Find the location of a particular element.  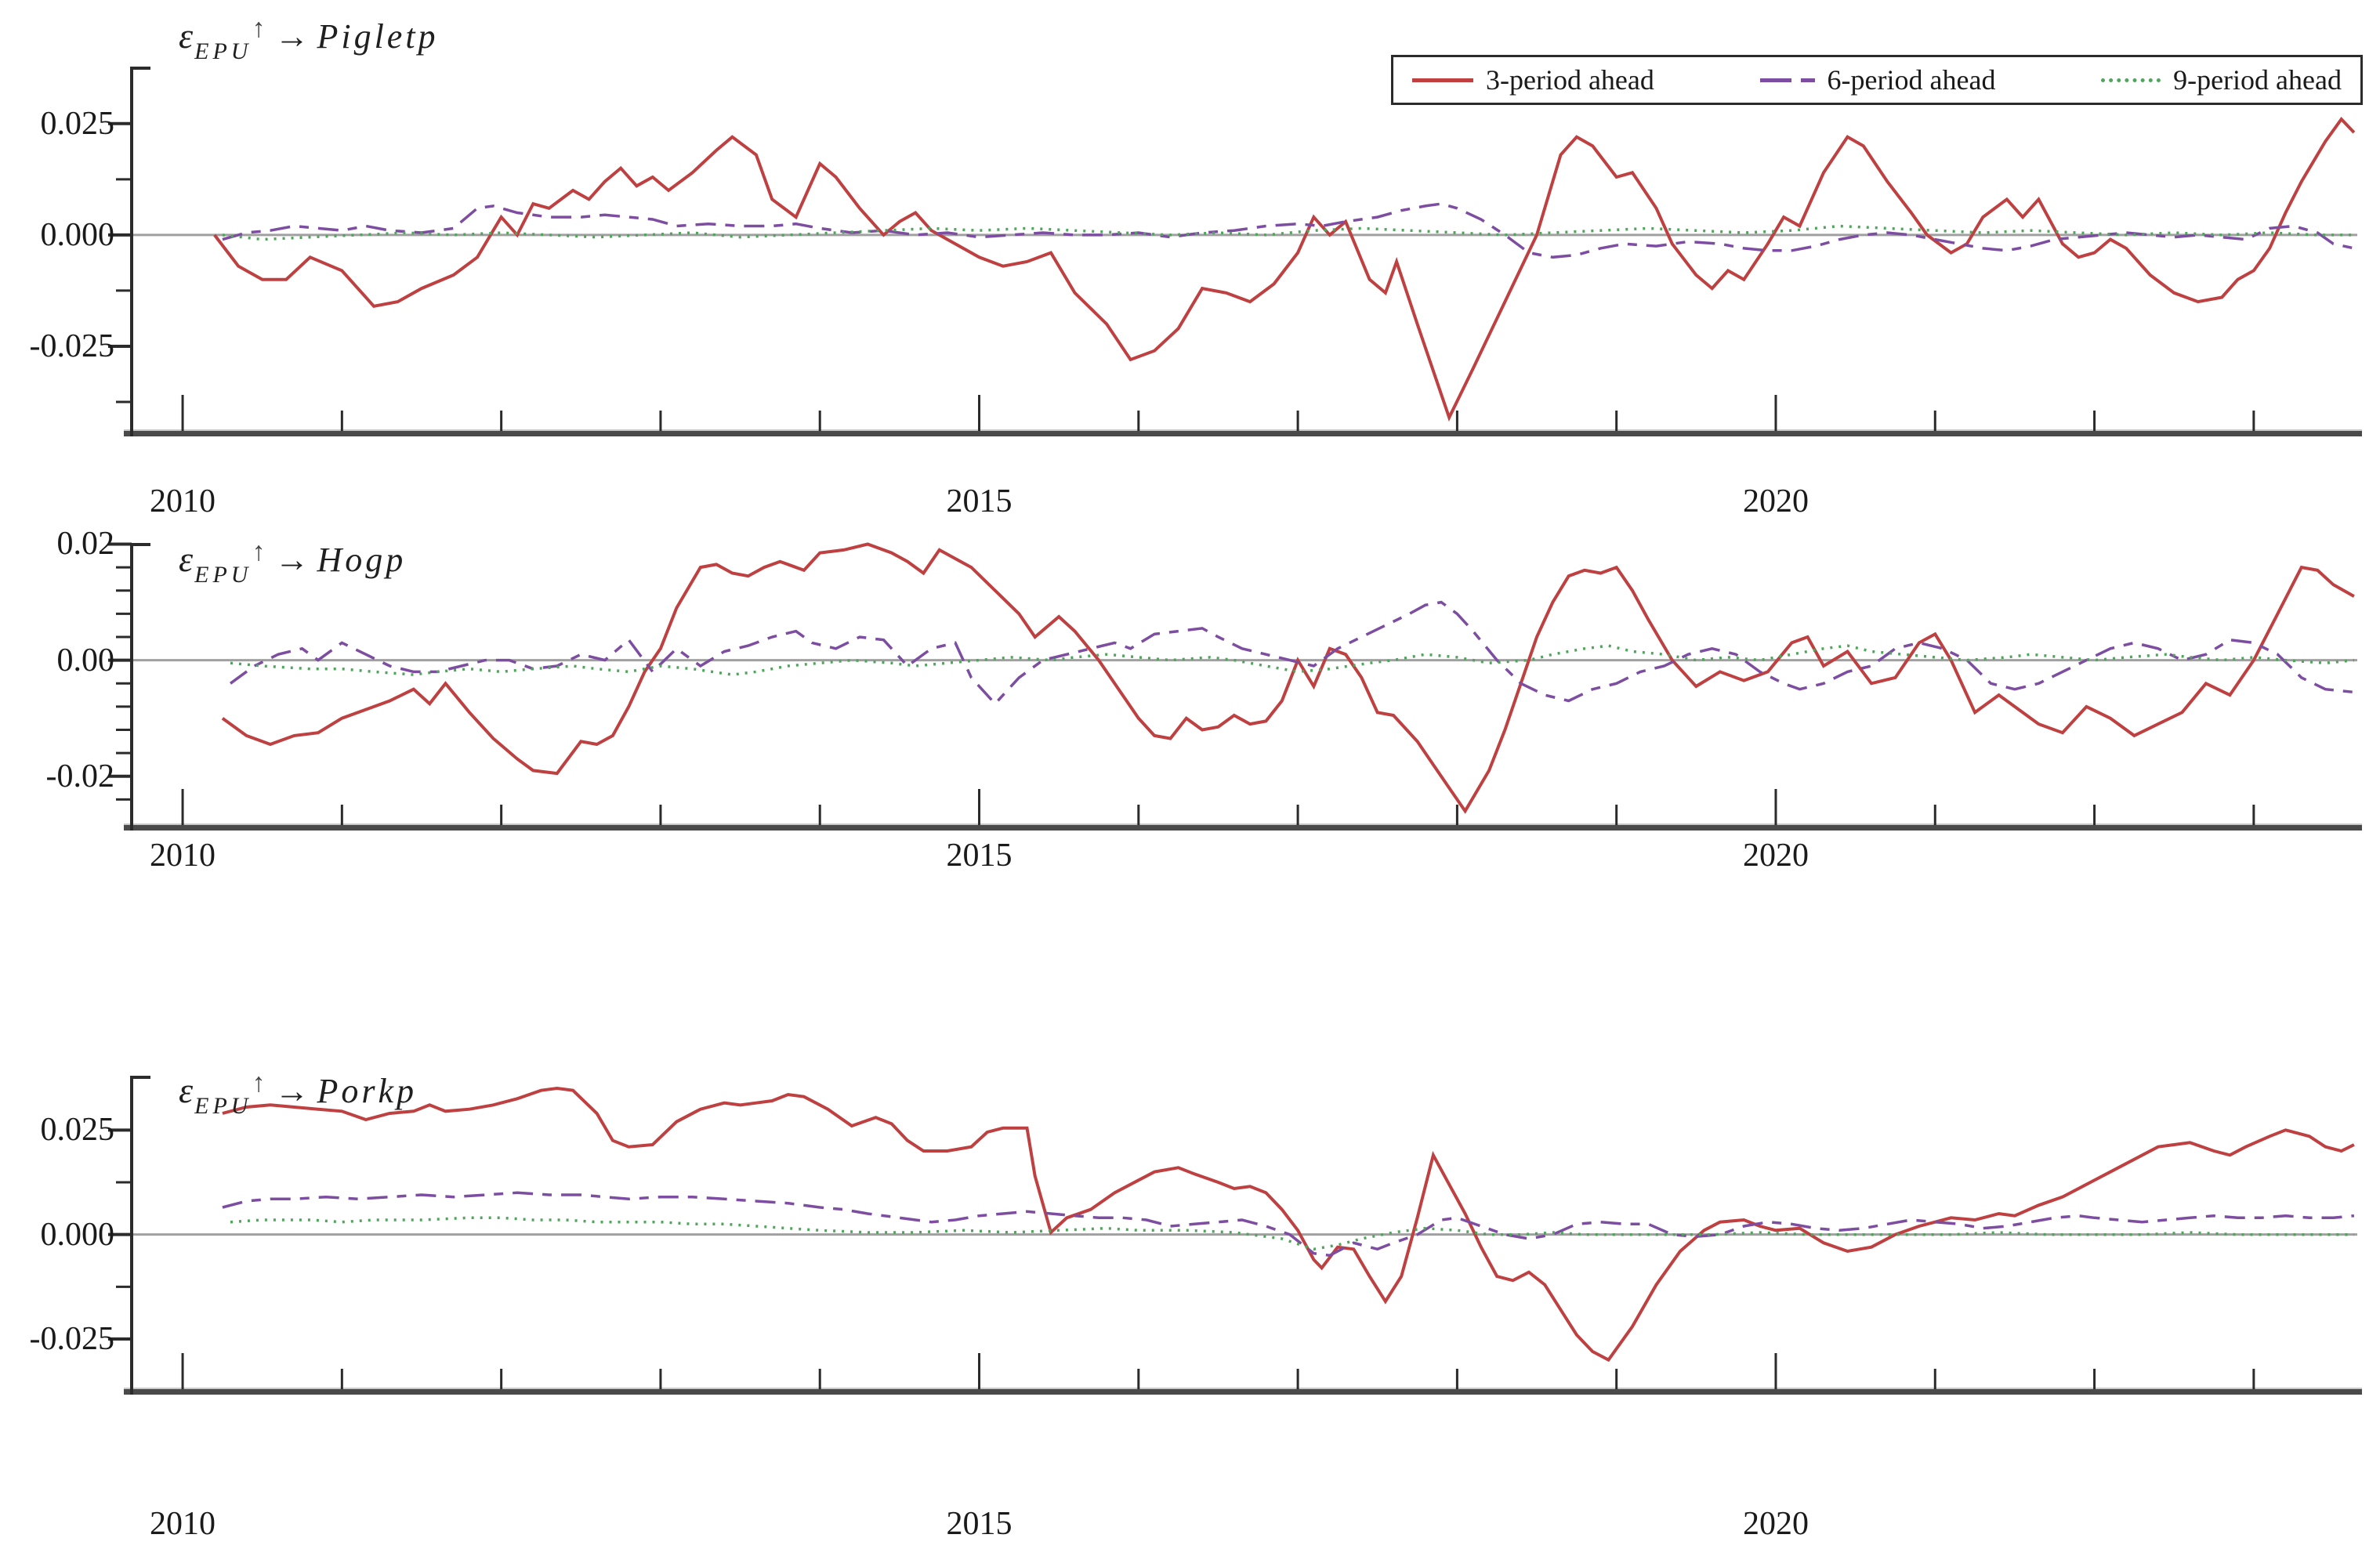

panel-title-pigletp: εEPU↑ → Pigletp is located at coordinates (309, 39).